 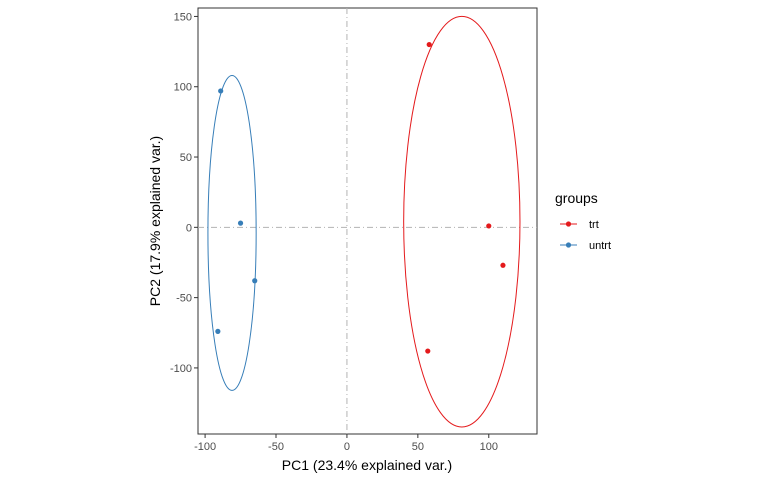 I want to click on x-tick-label: 50, so click(x=418, y=447).